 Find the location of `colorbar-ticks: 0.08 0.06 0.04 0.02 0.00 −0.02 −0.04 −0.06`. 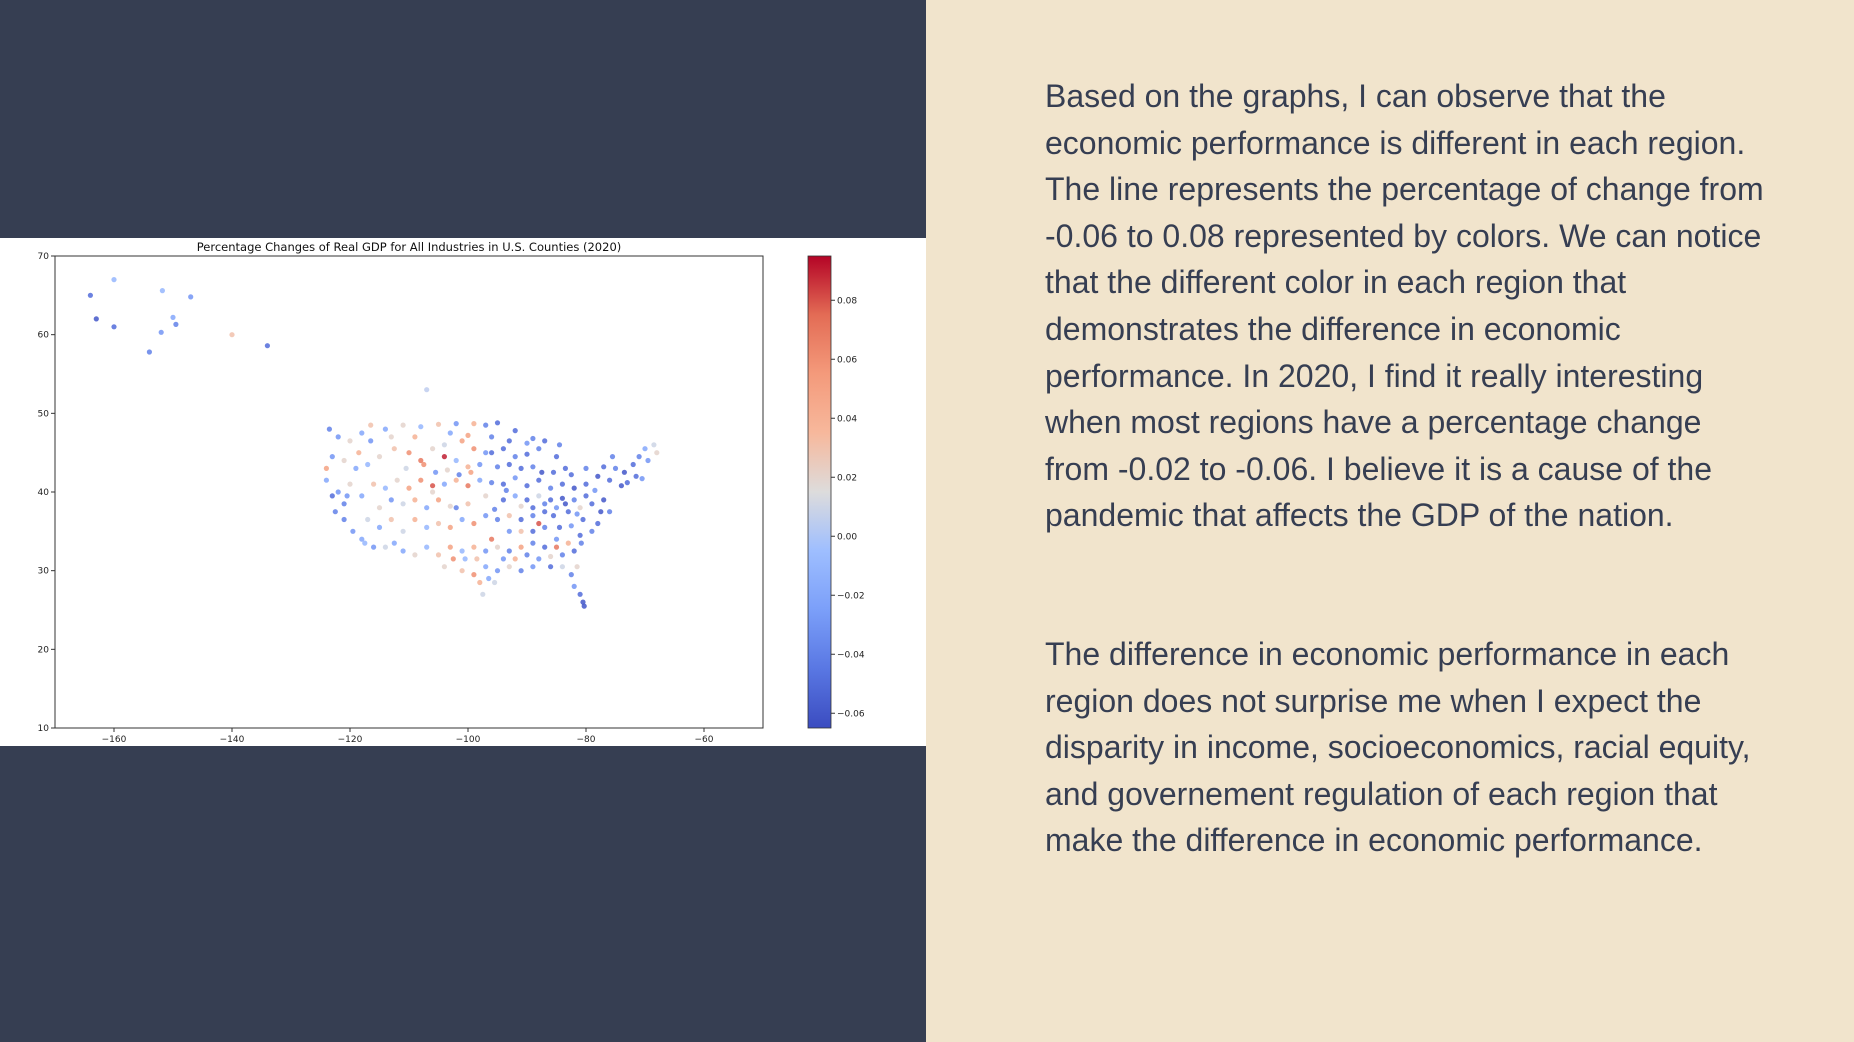

colorbar-ticks: 0.08 0.06 0.04 0.02 0.00 −0.02 −0.04 −0.06 is located at coordinates (848, 507).